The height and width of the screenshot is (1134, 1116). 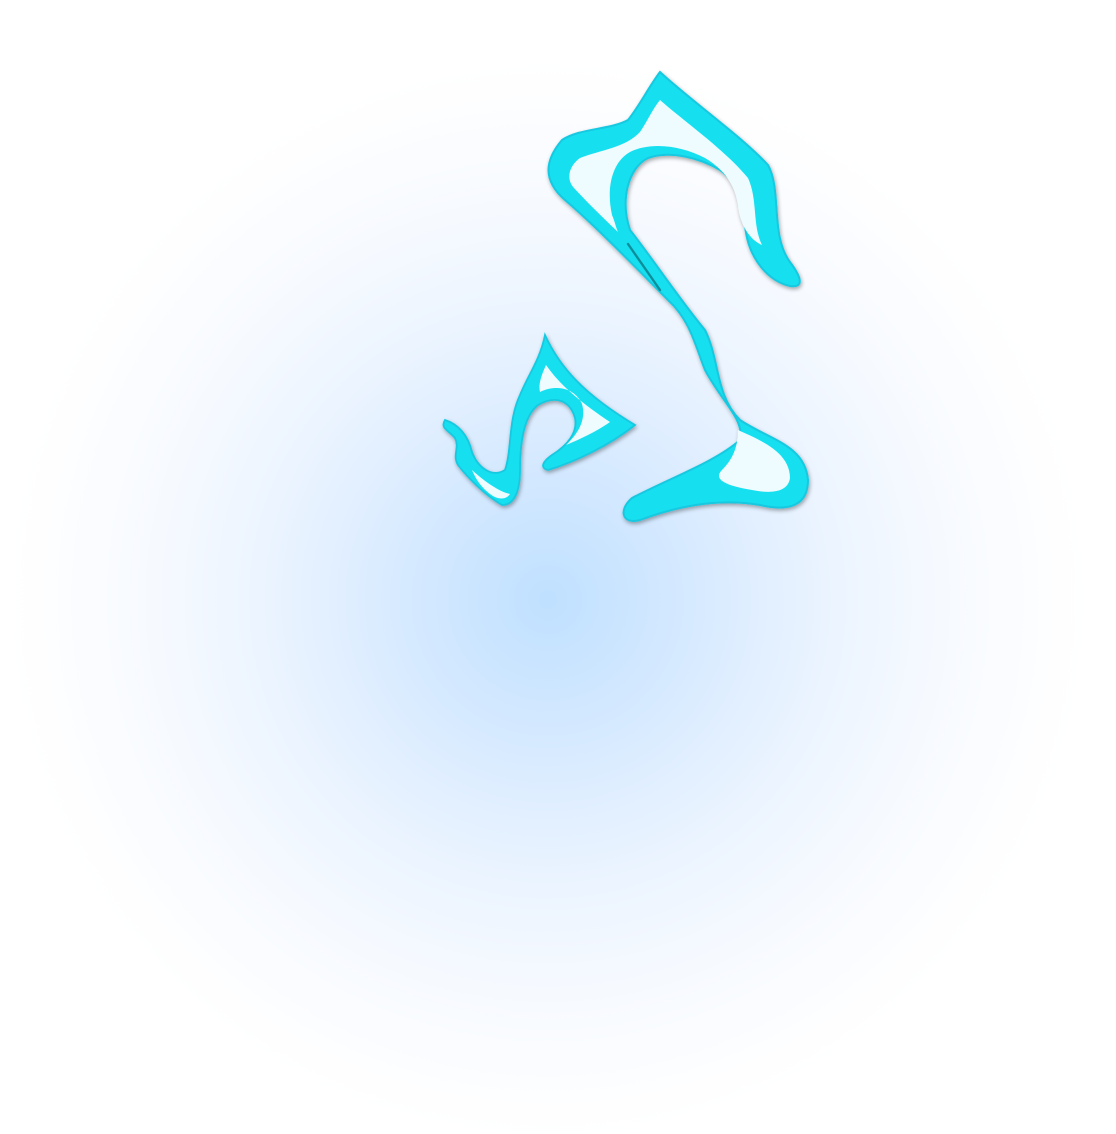 What do you see at coordinates (539, 419) in the screenshot?
I see `small-lightning-glyph` at bounding box center [539, 419].